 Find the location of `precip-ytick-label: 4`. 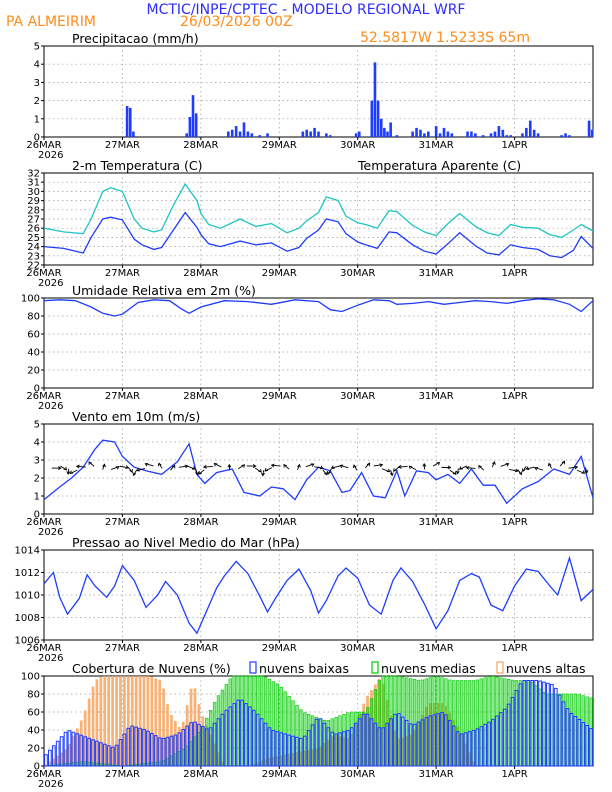

precip-ytick-label: 4 is located at coordinates (37, 65).